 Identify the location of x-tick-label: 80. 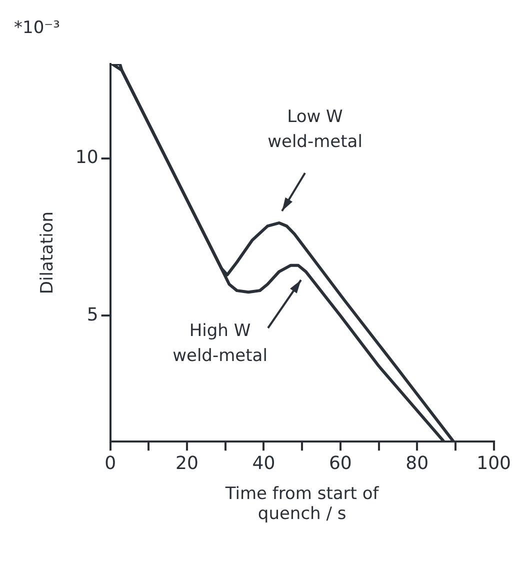
(417, 463).